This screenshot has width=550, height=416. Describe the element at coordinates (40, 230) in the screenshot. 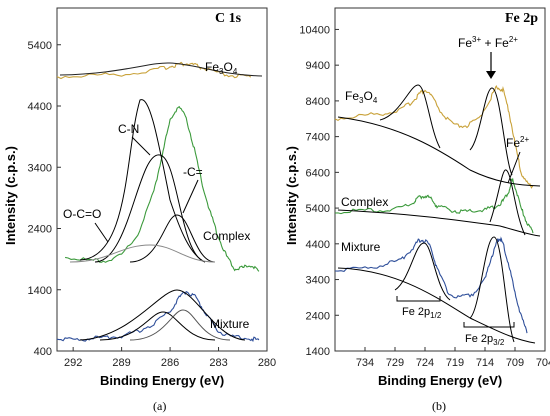

I see `a-ytick-label-2: 2400` at that location.